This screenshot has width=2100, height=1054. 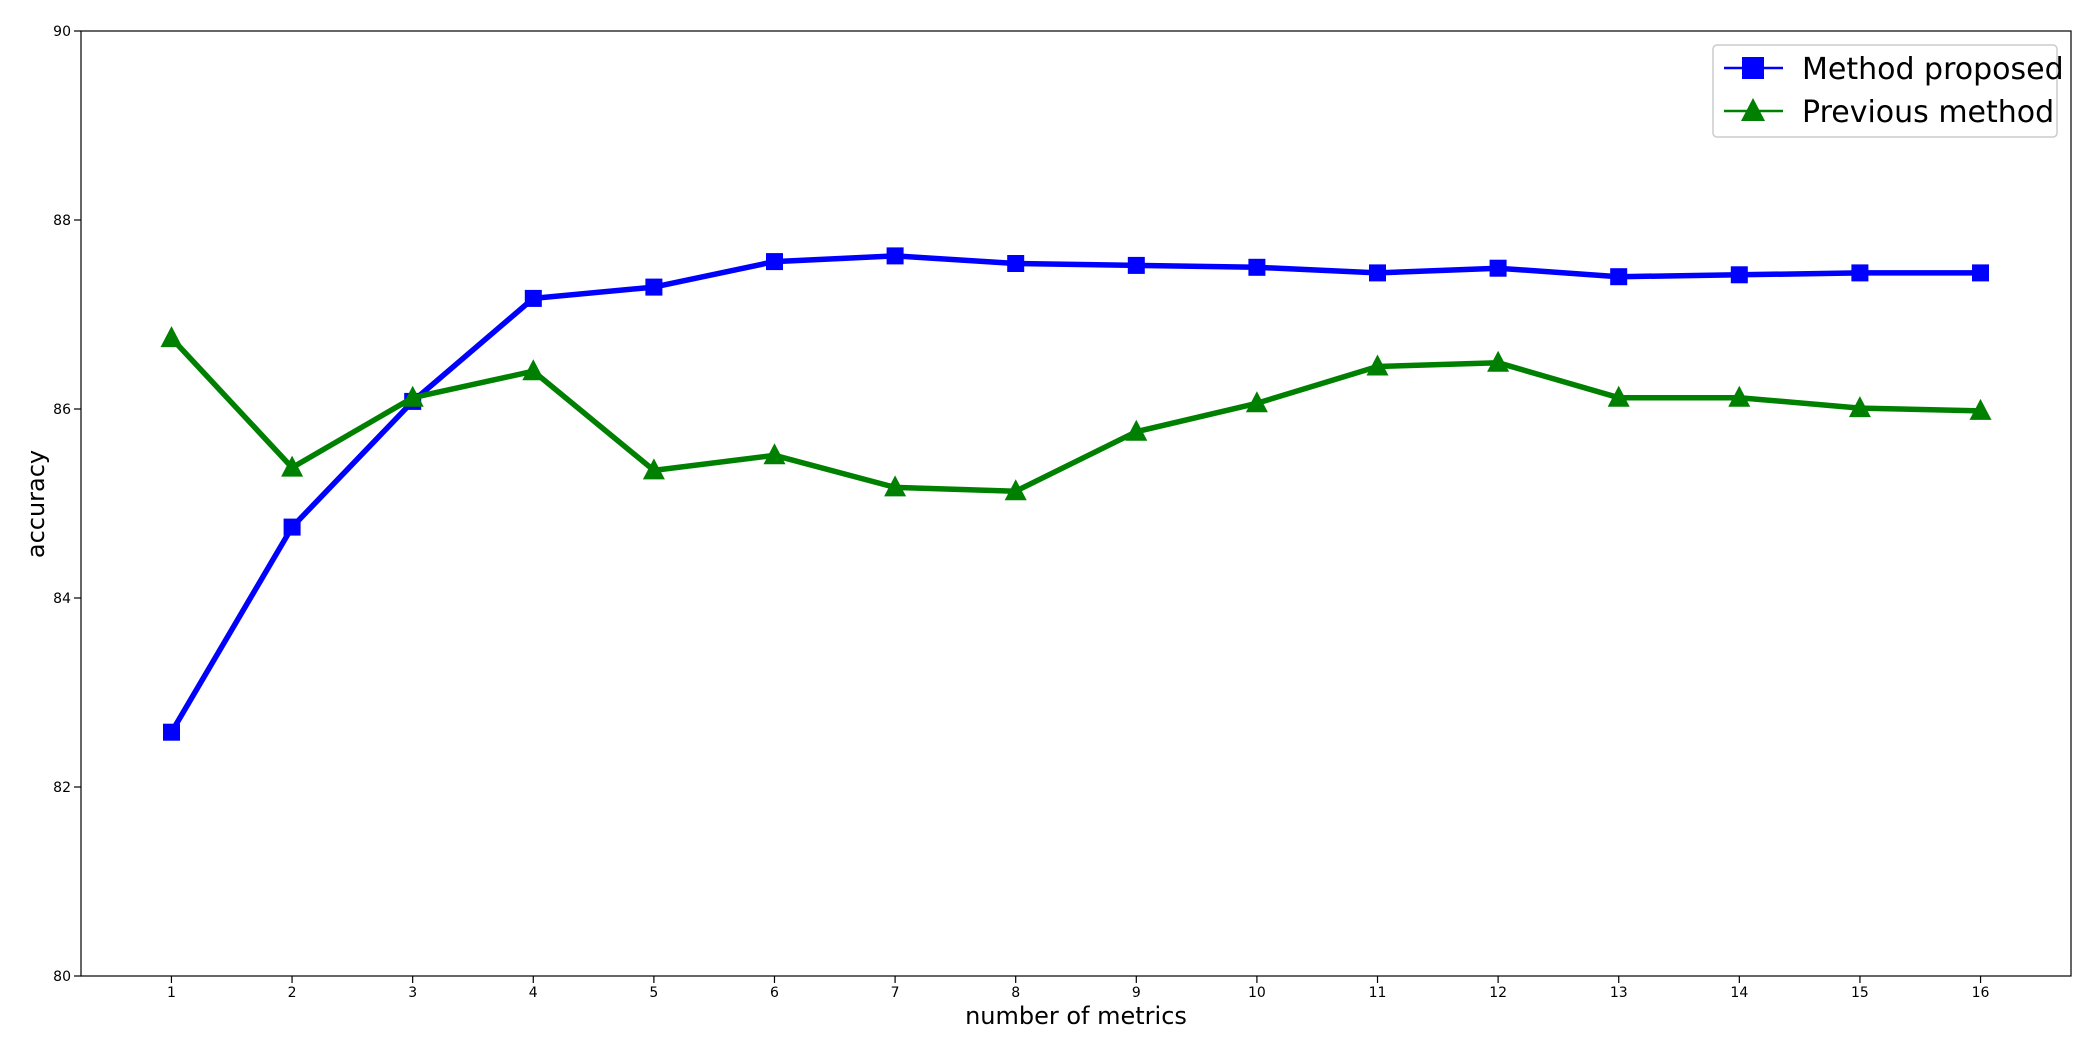 What do you see at coordinates (1078, 988) in the screenshot?
I see `x-axis-ticks: 1 2 3 4 5 6 7 8 9 10 11 12 13 14 15 16` at bounding box center [1078, 988].